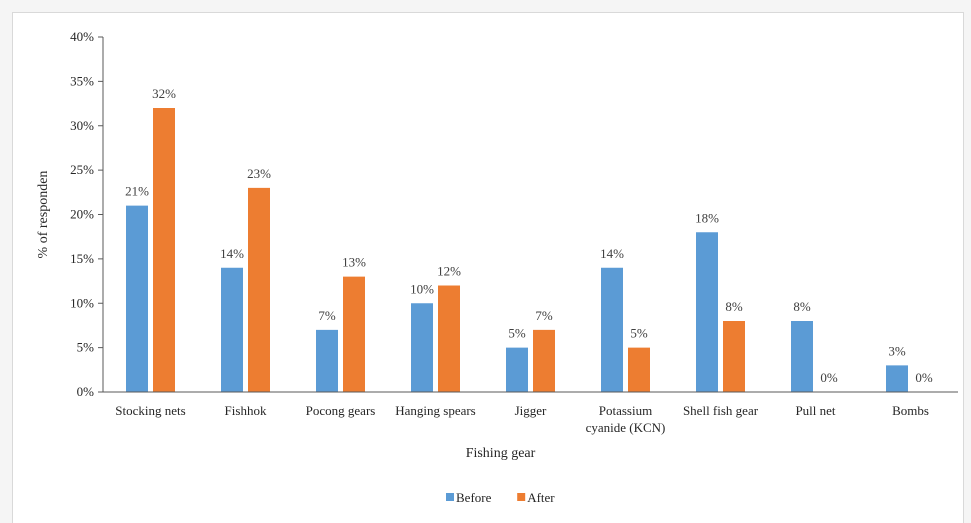  I want to click on data-label-after: 8%, so click(734, 306).